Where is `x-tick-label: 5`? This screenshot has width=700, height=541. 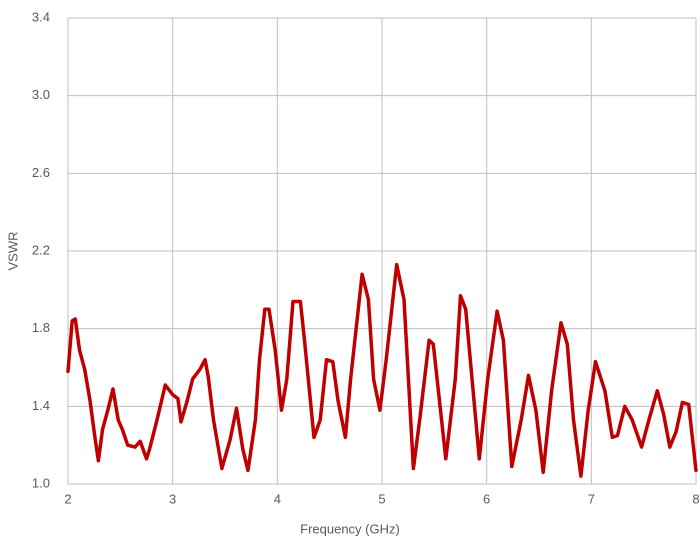
x-tick-label: 5 is located at coordinates (381, 498).